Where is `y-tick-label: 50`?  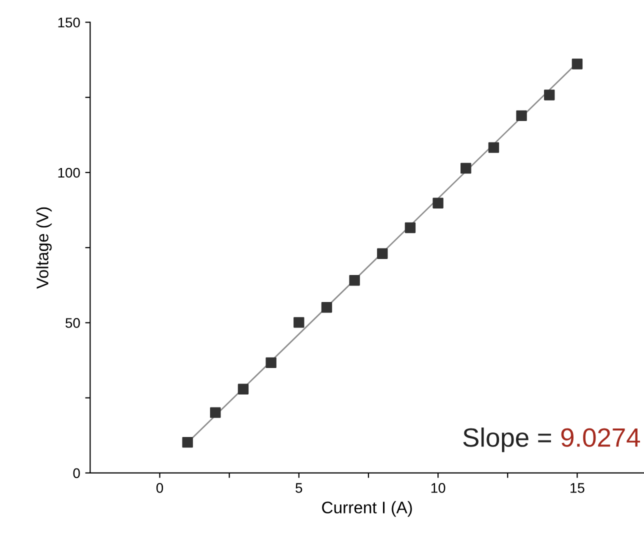
y-tick-label: 50 is located at coordinates (73, 323).